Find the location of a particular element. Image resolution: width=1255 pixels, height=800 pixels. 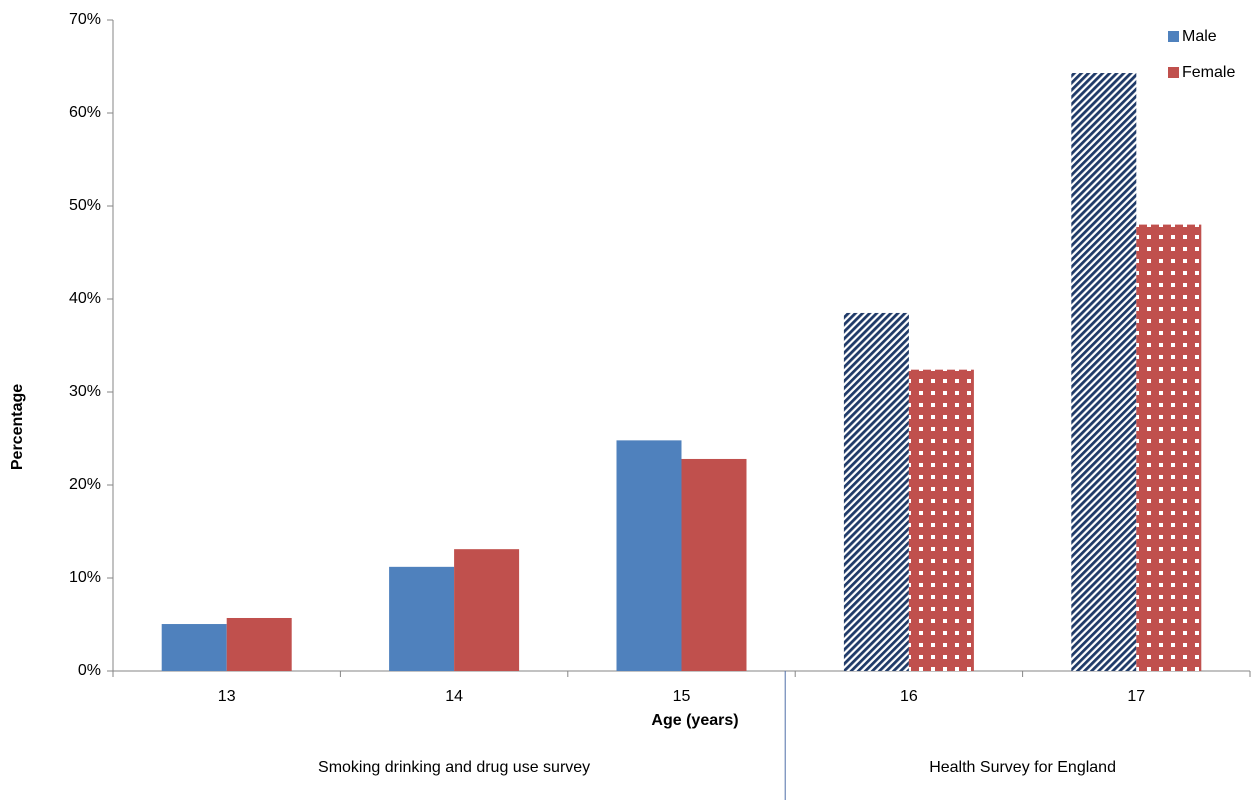

legend-label: Male is located at coordinates (1199, 36).